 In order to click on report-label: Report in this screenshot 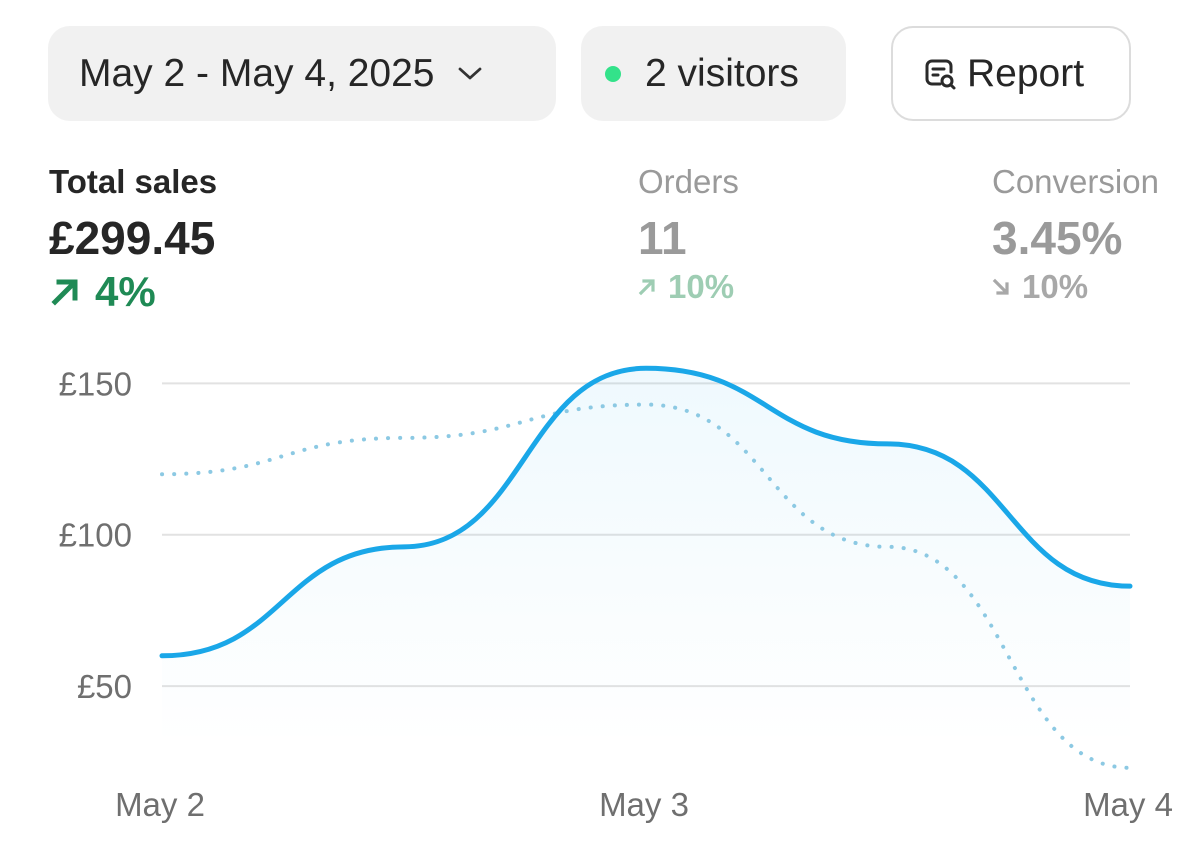, I will do `click(1026, 73)`.